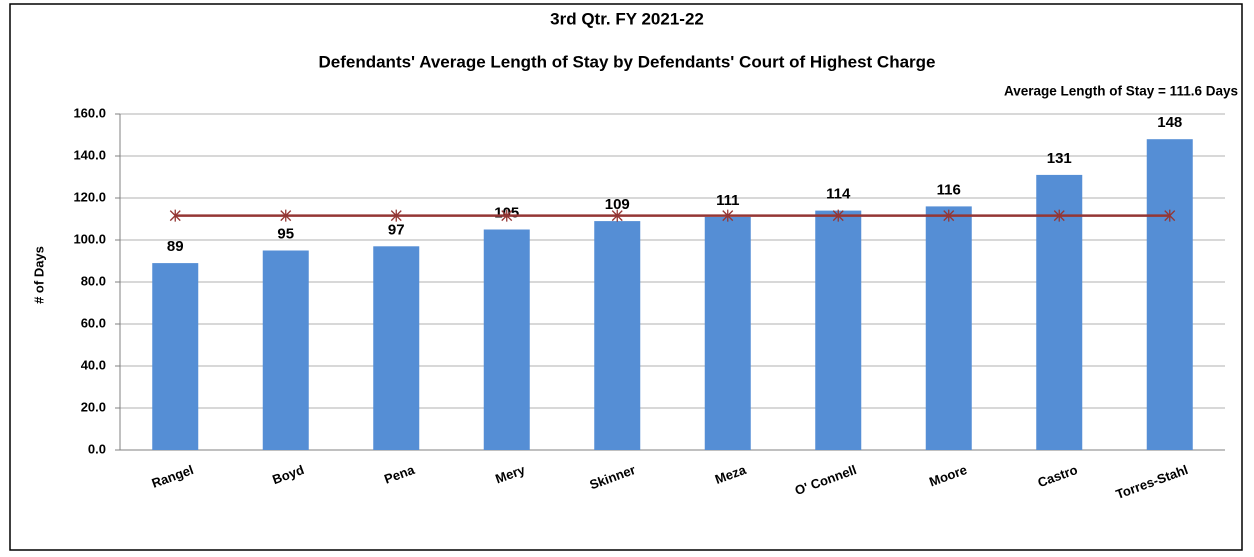 This screenshot has width=1254, height=557. Describe the element at coordinates (396, 229) in the screenshot. I see `data-label: 97` at that location.